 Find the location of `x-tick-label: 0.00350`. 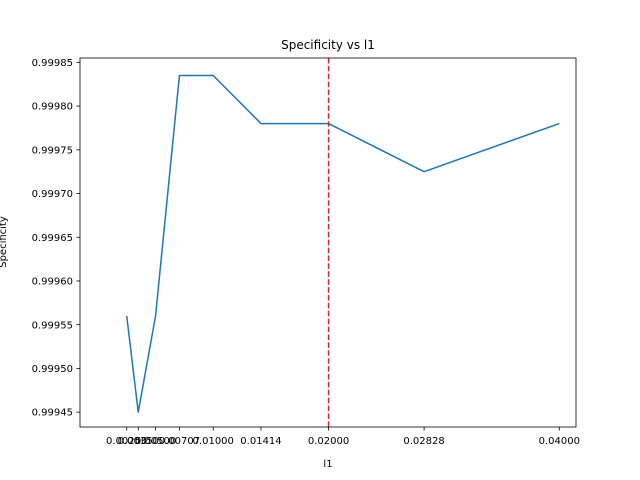

x-tick-label: 0.00350 is located at coordinates (138, 441).